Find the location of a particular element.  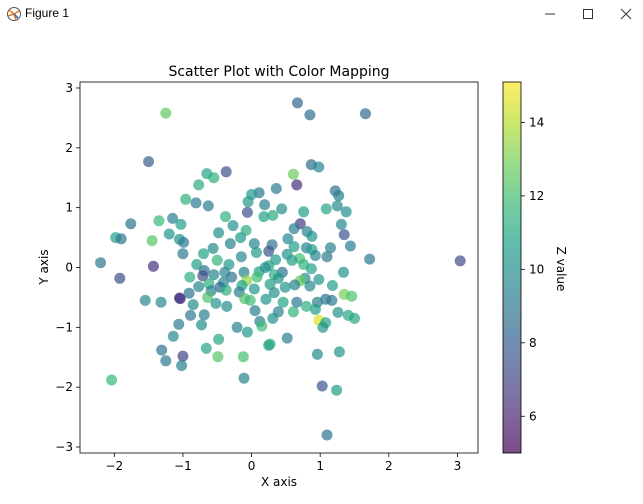

maximize-button is located at coordinates (588, 14).